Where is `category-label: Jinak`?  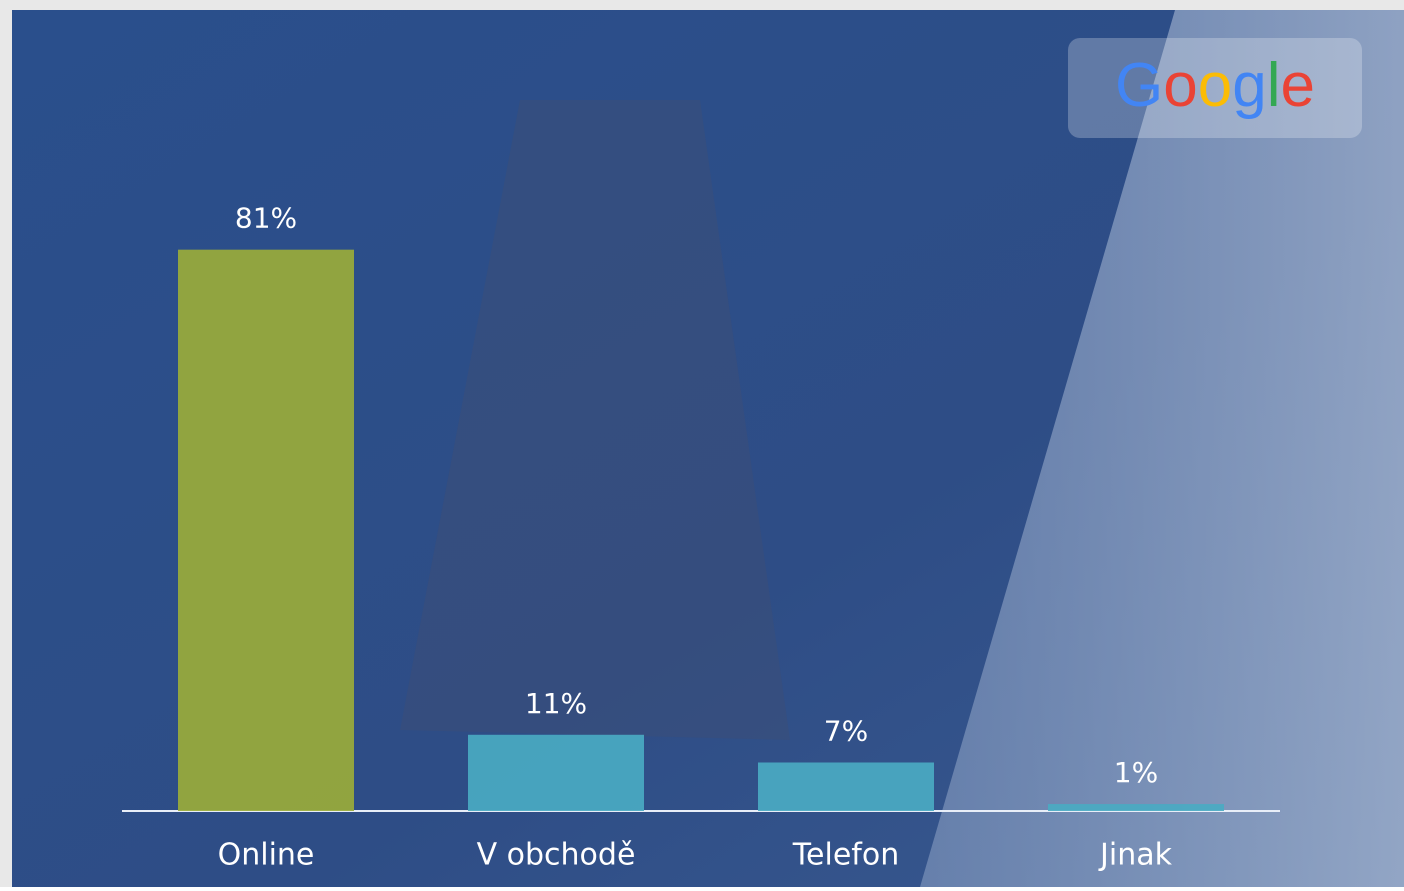 category-label: Jinak is located at coordinates (1135, 855).